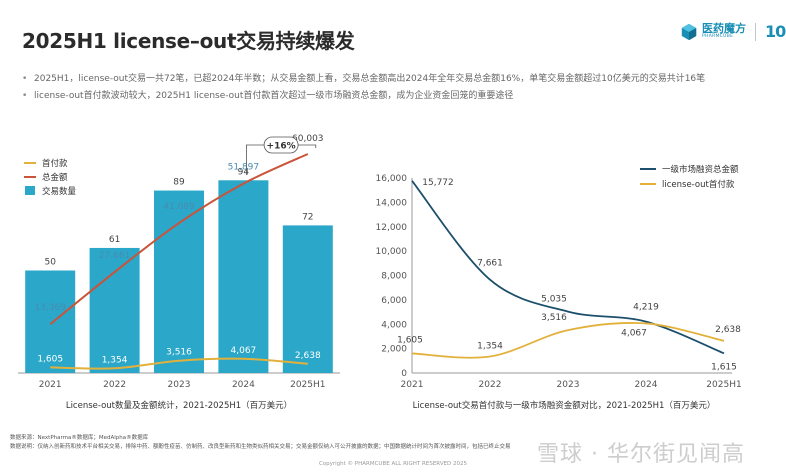 Image resolution: width=786 pixels, height=476 pixels. I want to click on total-amount-line, so click(179, 239).